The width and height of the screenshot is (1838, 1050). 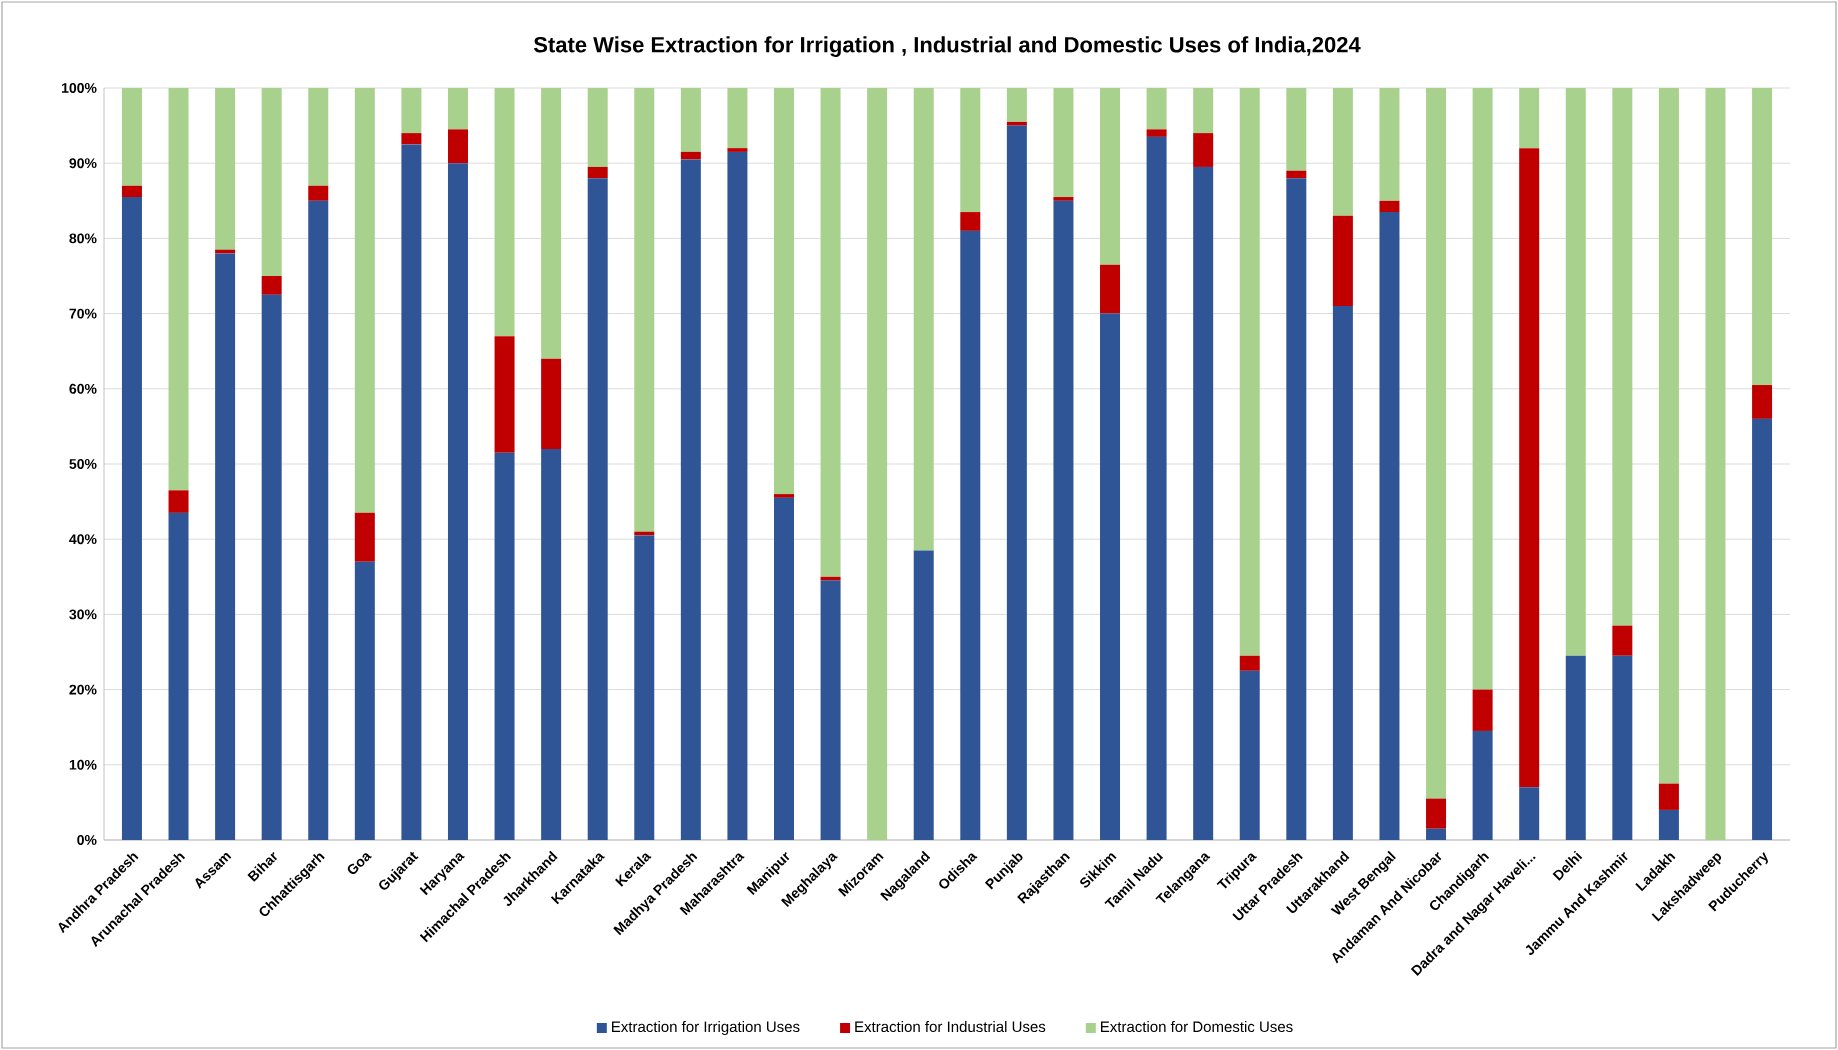 What do you see at coordinates (83, 689) in the screenshot?
I see `y-tick-label: 20%` at bounding box center [83, 689].